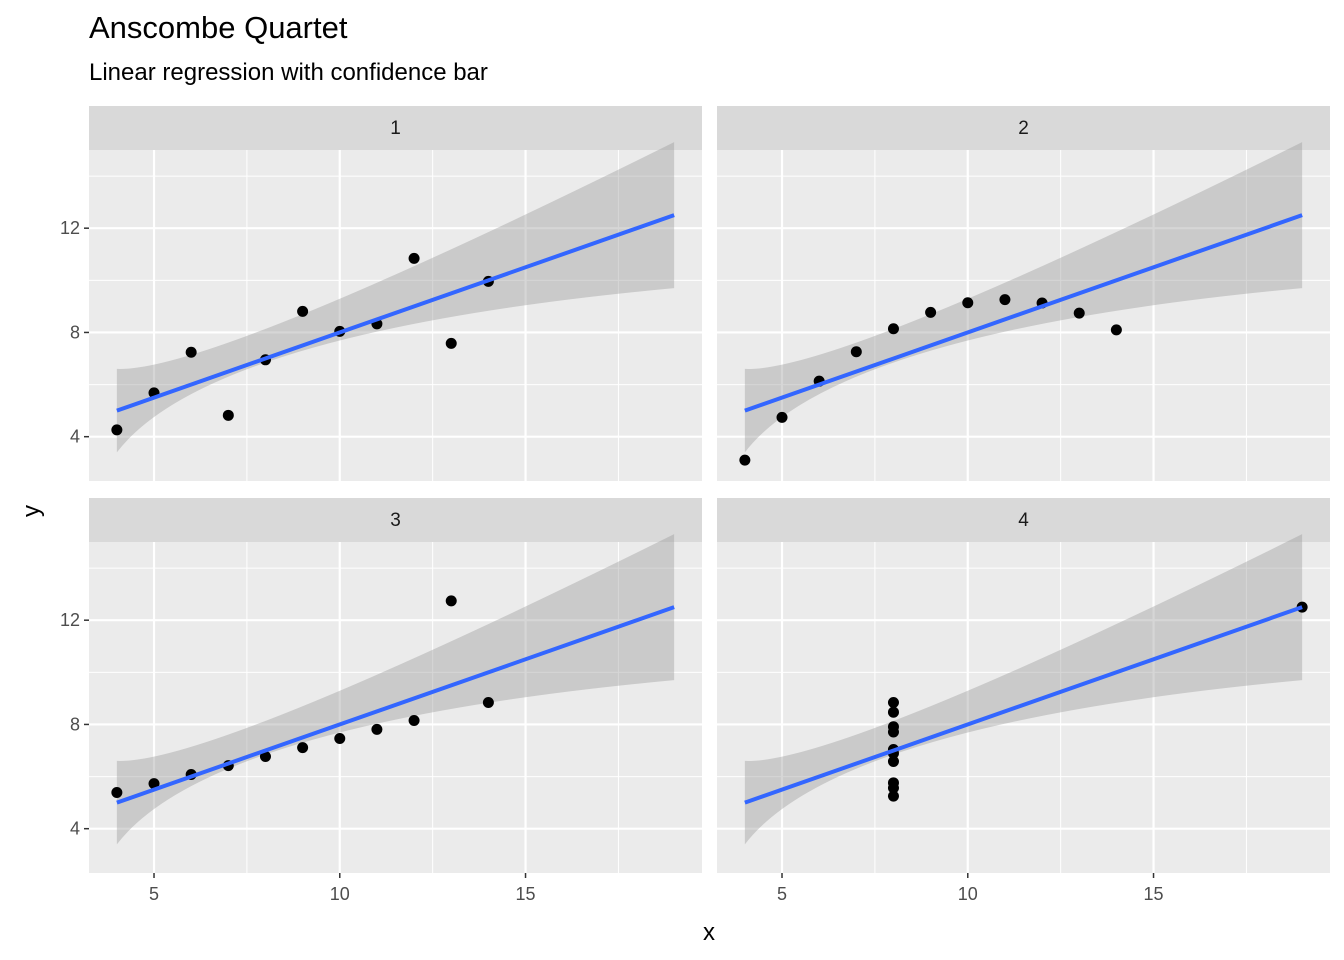  What do you see at coordinates (218, 27) in the screenshot?
I see `chart-title: Anscombe Quartet` at bounding box center [218, 27].